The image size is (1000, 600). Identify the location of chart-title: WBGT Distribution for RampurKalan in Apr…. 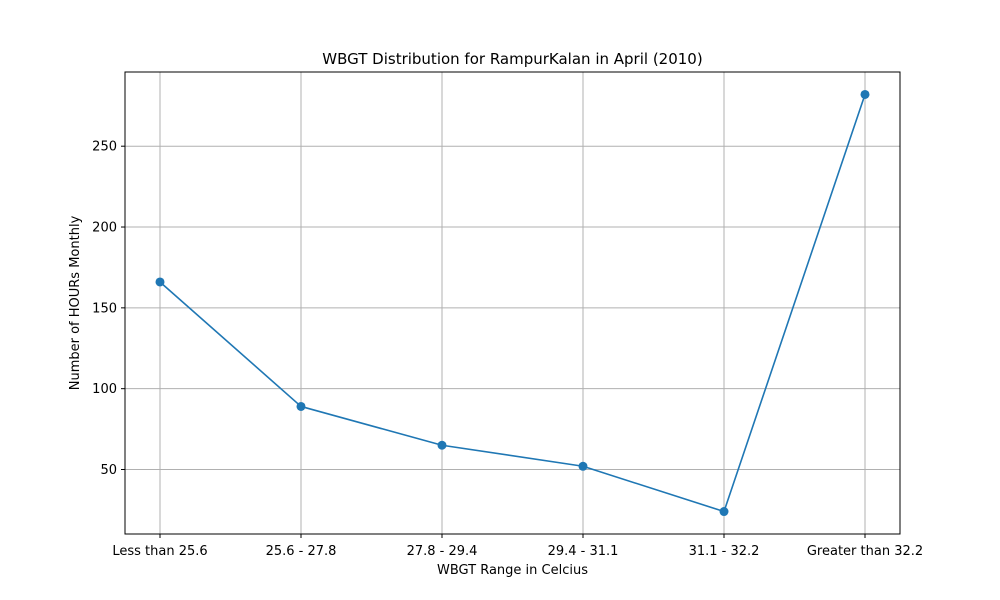
(512, 59).